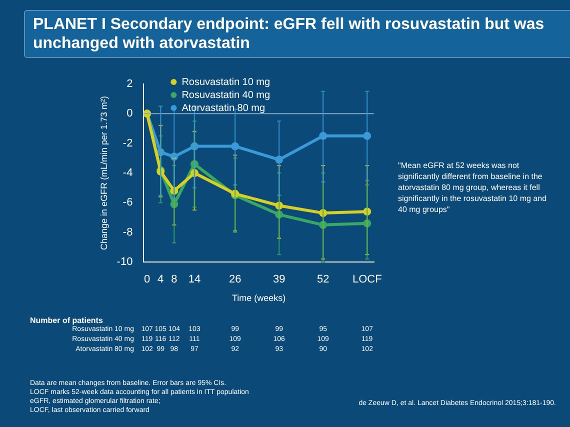 The image size is (570, 427). Describe the element at coordinates (279, 280) in the screenshot. I see `x-tick-label: 39` at that location.